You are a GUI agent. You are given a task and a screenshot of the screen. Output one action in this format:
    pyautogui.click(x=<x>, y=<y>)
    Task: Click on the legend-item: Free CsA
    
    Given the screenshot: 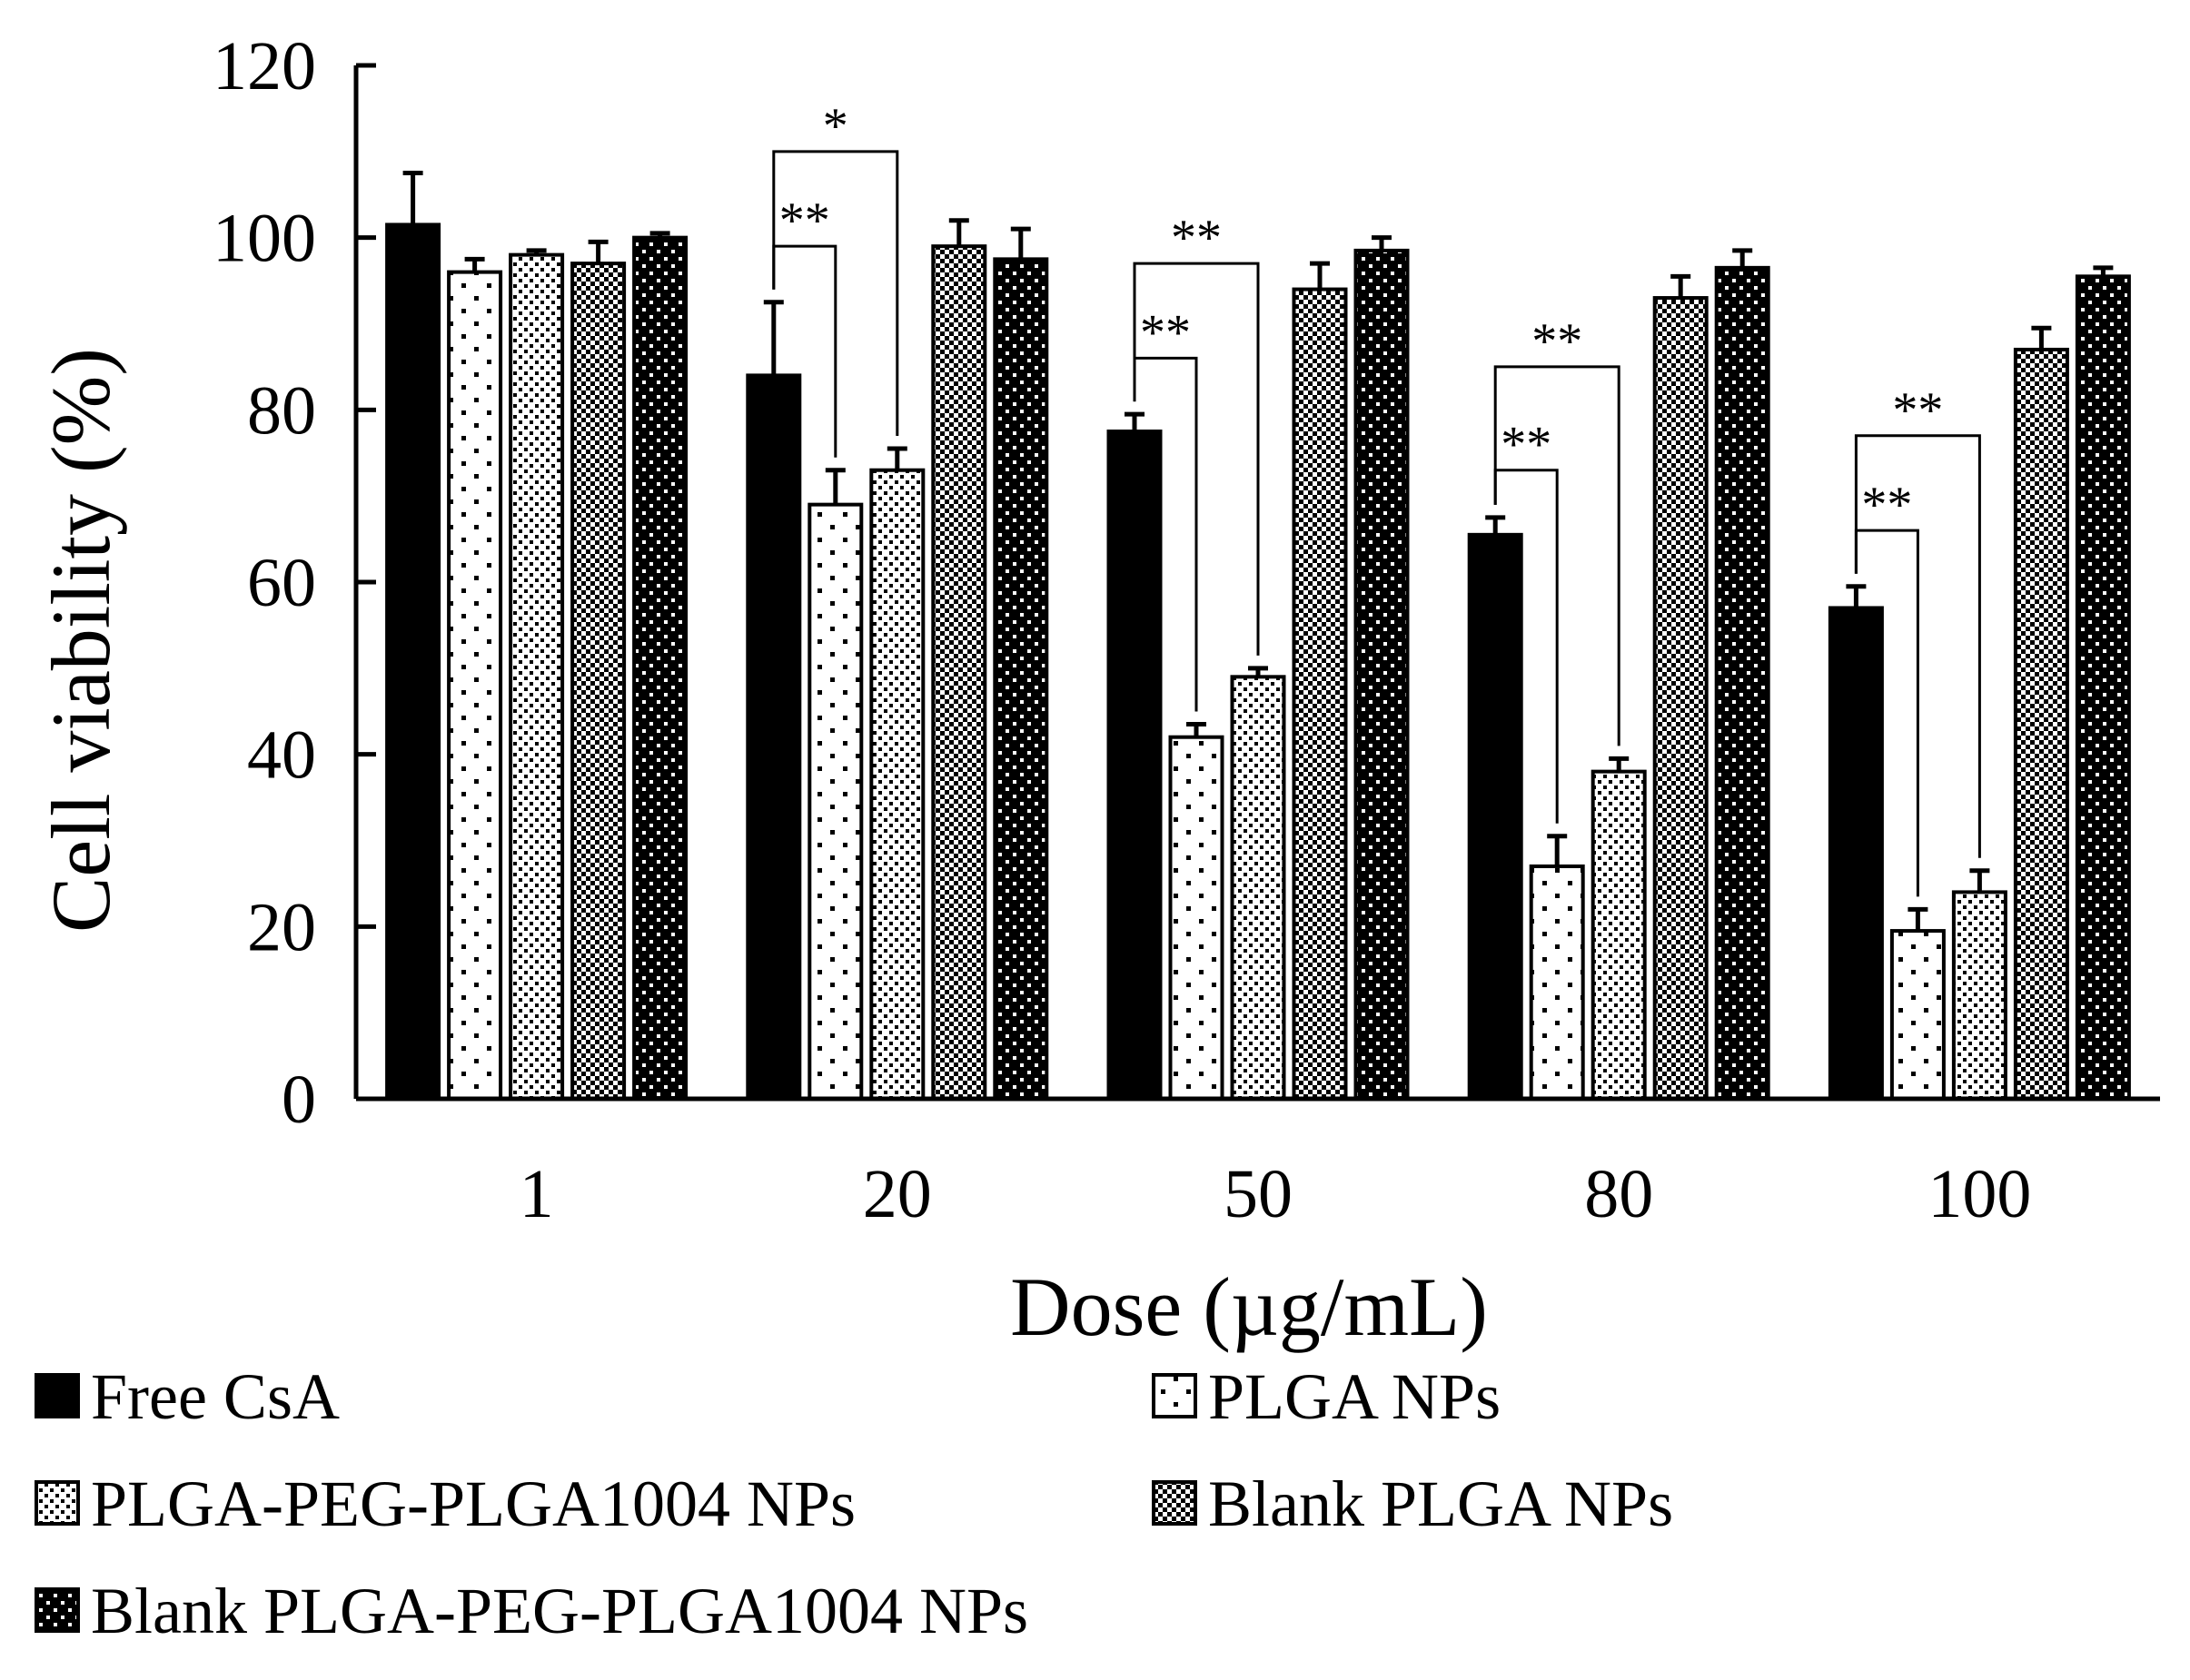 What is the action you would take?
    pyautogui.click(x=187, y=1397)
    